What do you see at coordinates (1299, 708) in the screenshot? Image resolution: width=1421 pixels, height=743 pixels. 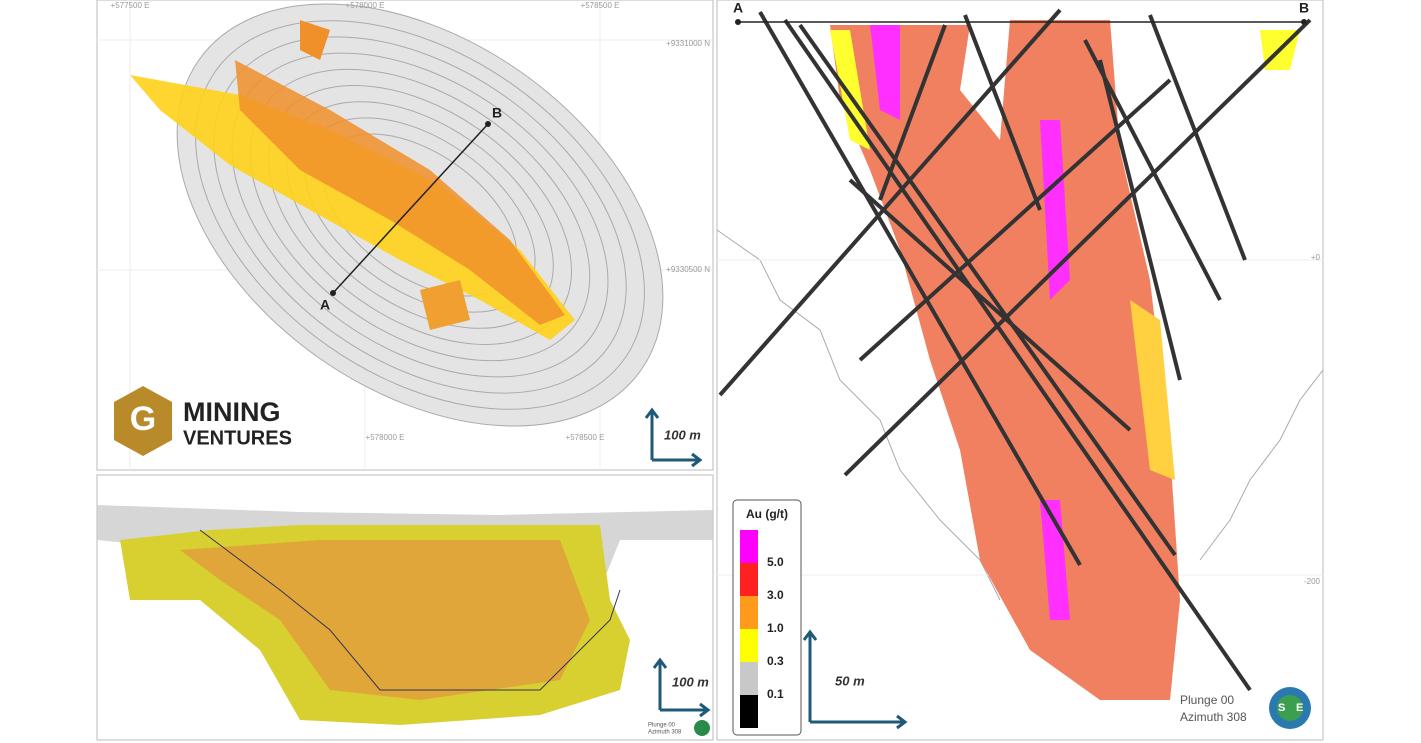 I see `logo-letter: E` at bounding box center [1299, 708].